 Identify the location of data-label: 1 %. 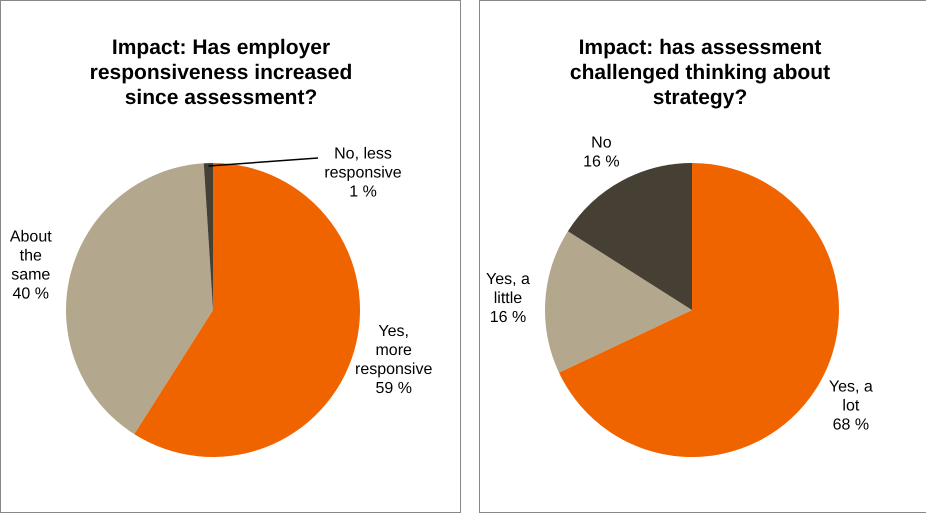
(363, 191).